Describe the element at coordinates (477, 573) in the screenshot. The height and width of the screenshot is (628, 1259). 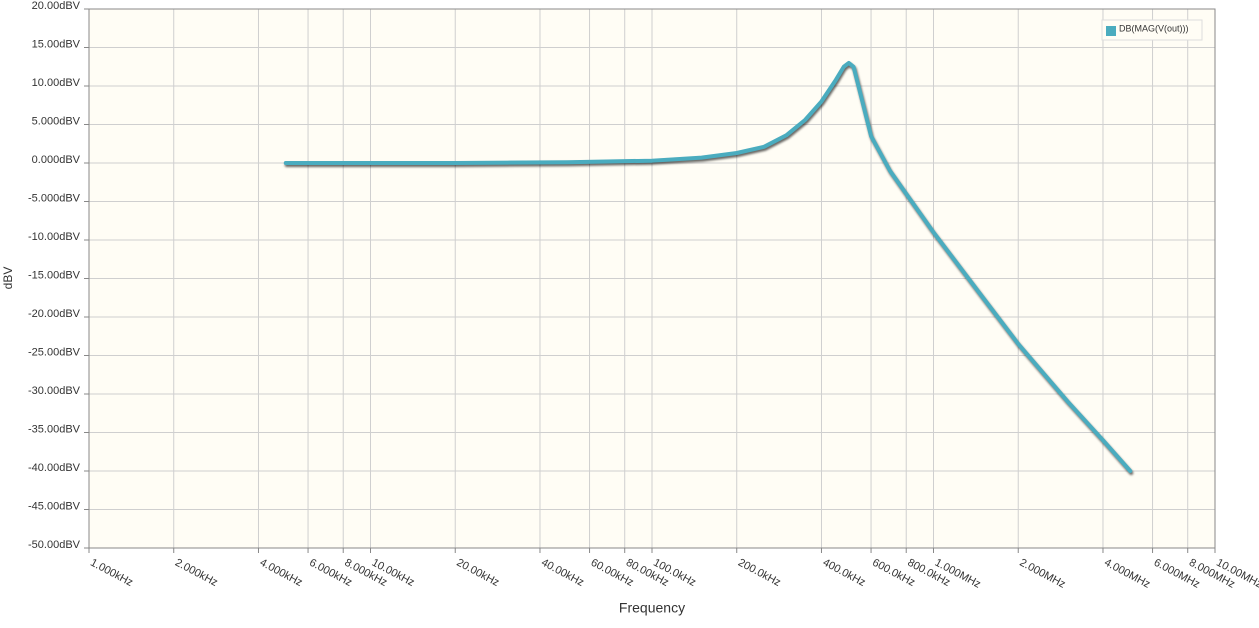
I see `x-tick-label: 20.00kHz` at that location.